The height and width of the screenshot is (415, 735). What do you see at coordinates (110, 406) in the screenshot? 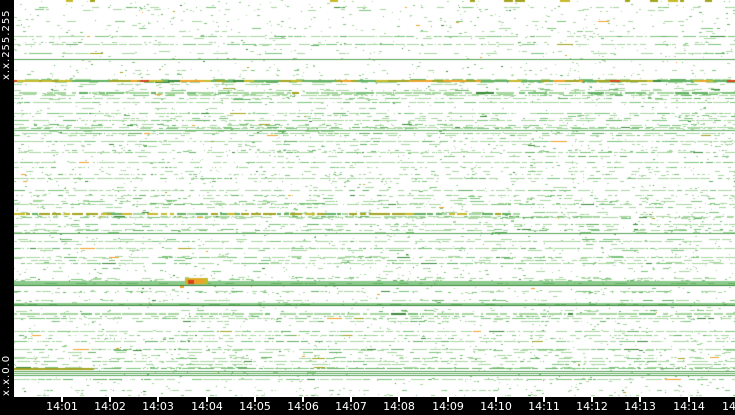
I see `x-tick-label: 14:02` at bounding box center [110, 406].